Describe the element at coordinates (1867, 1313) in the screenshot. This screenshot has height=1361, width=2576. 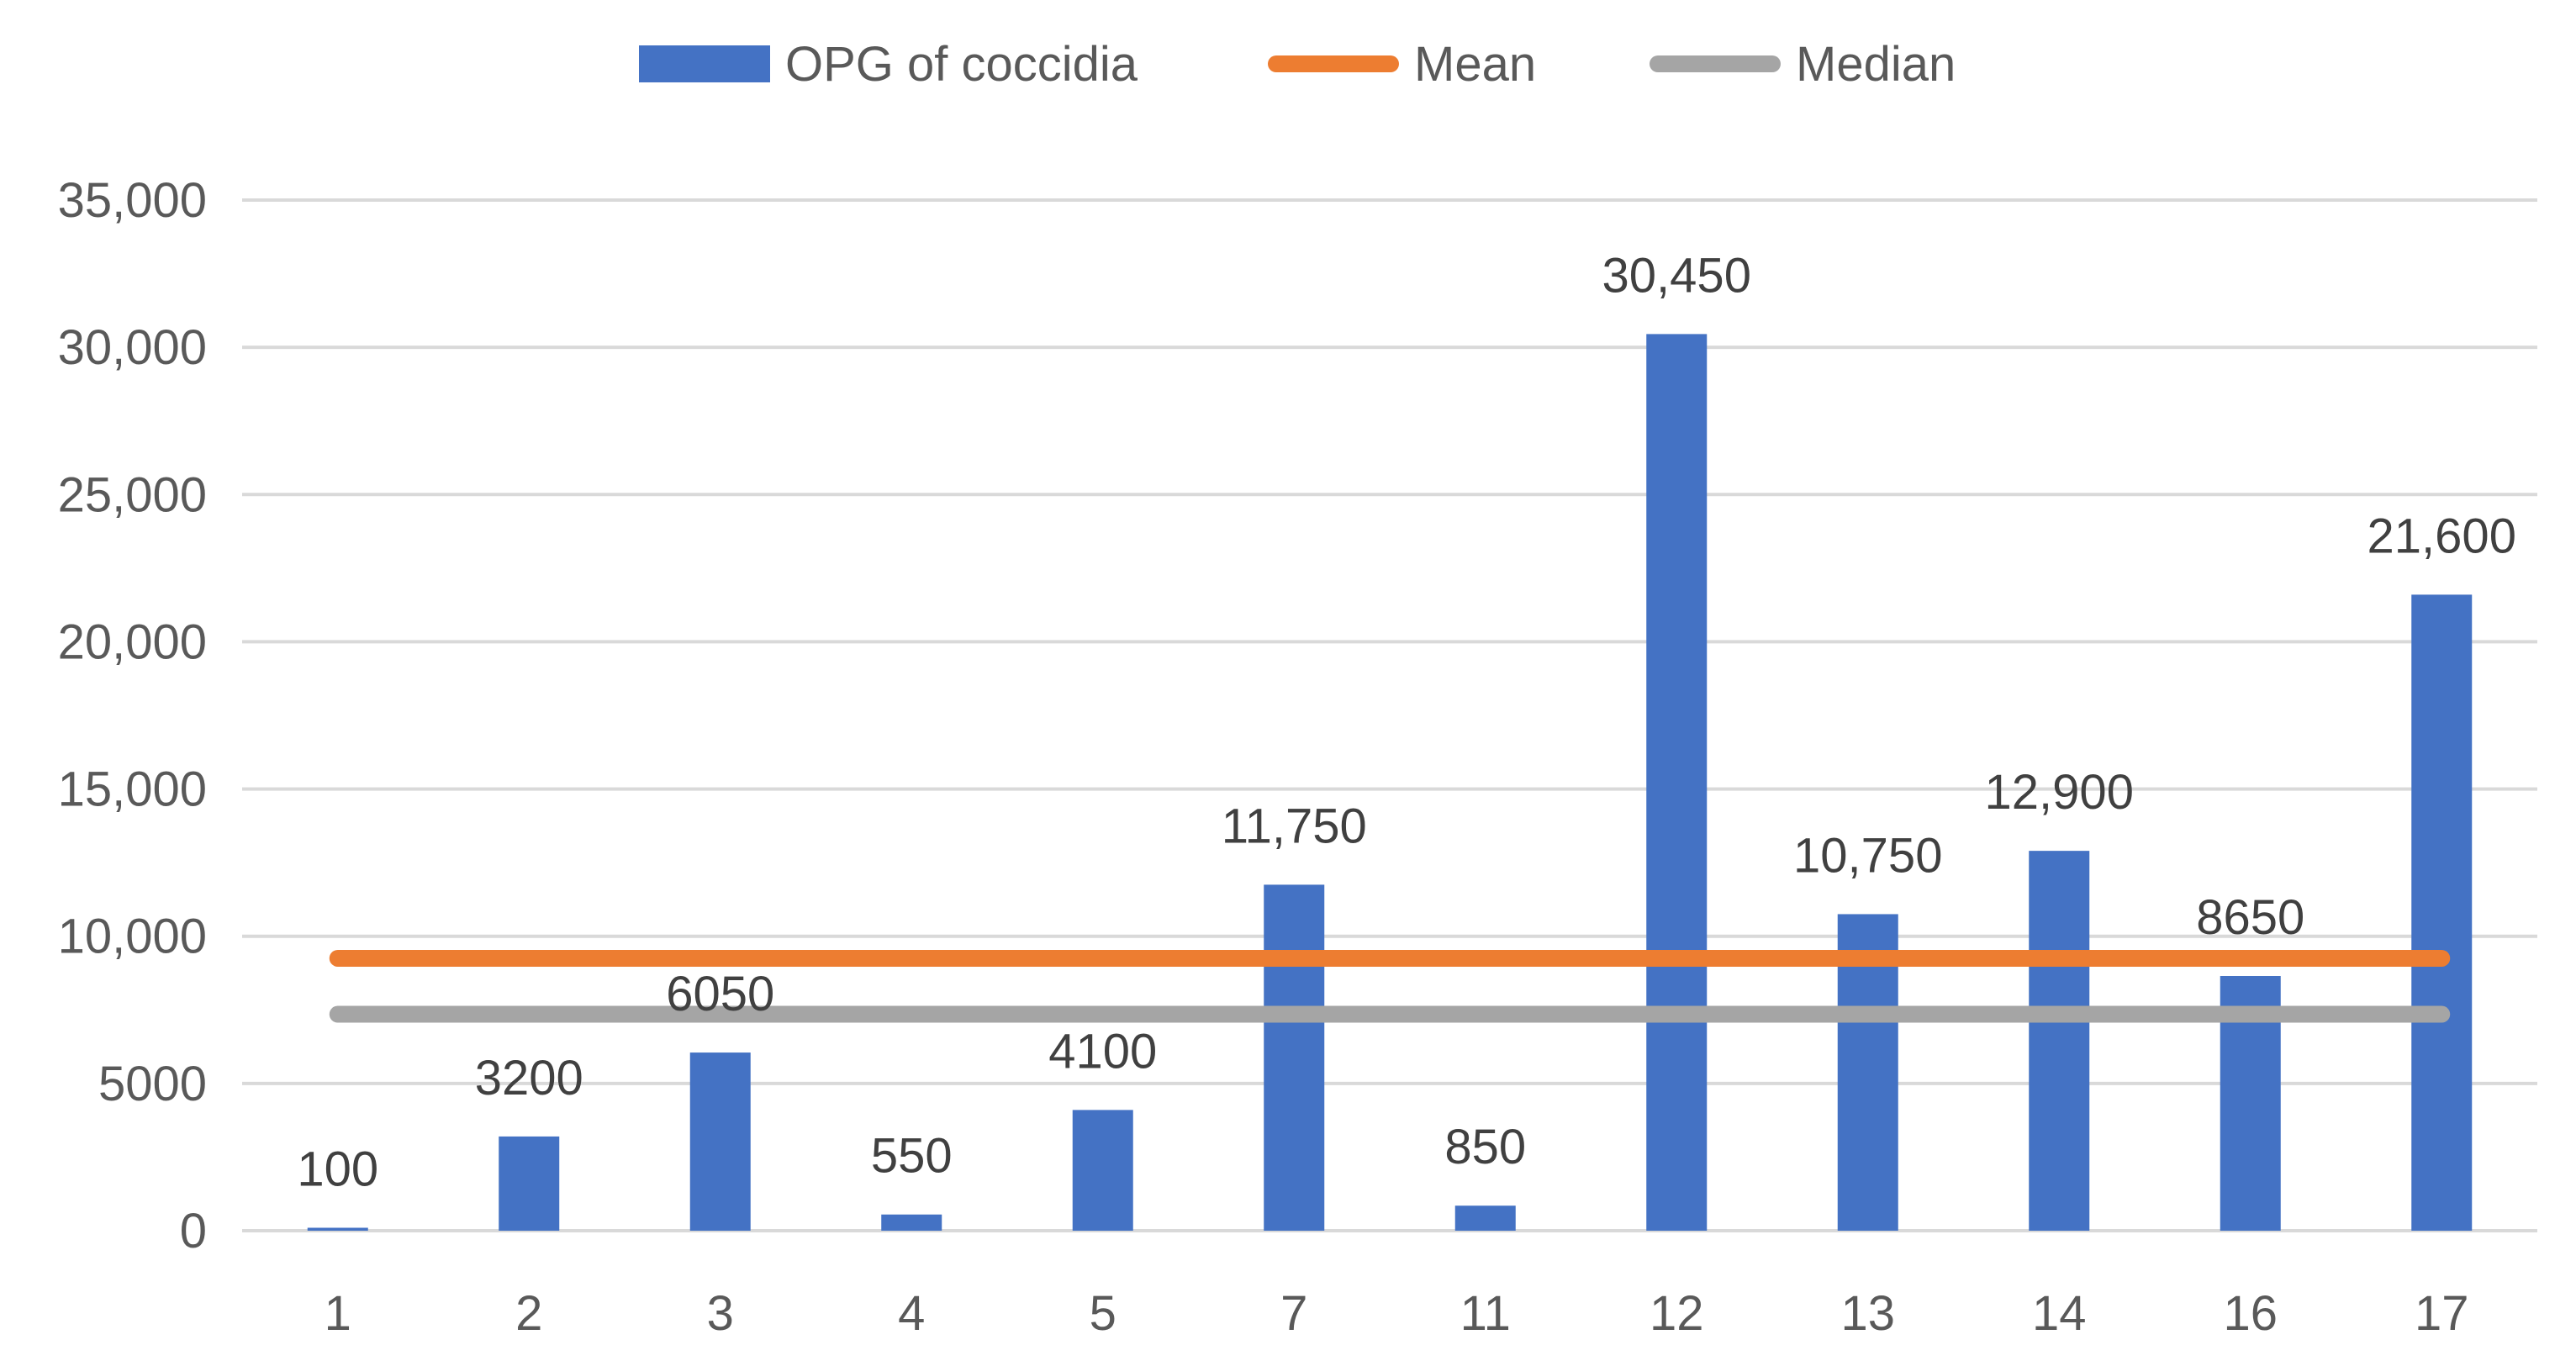
I see `x-tick-label: 13` at that location.